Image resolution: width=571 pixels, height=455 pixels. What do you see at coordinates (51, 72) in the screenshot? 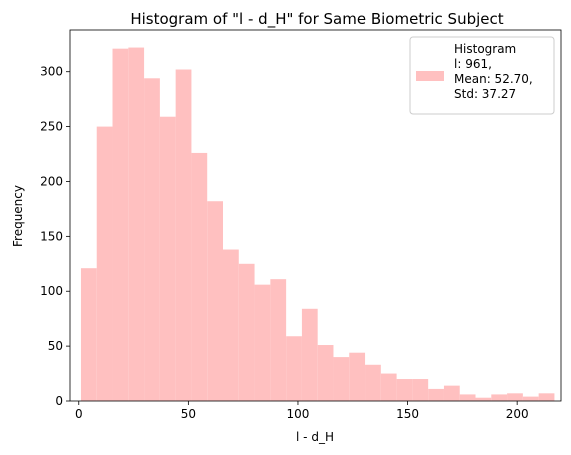
I see `y-tick-label: 300` at bounding box center [51, 72].